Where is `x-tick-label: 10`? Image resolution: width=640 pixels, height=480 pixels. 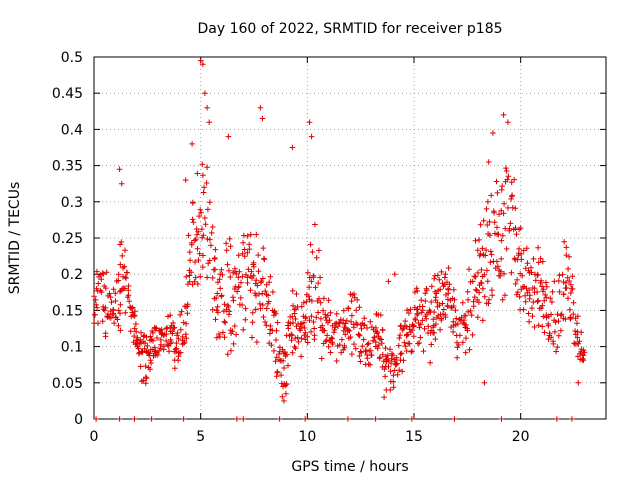
x-tick-label: 10 is located at coordinates (307, 437).